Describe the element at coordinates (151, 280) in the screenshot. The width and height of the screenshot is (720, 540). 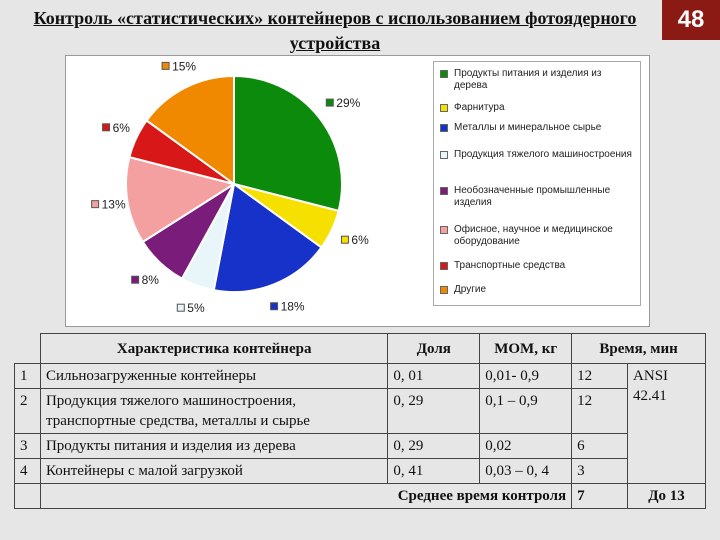
I see `slice-percent-label: 8%` at that location.